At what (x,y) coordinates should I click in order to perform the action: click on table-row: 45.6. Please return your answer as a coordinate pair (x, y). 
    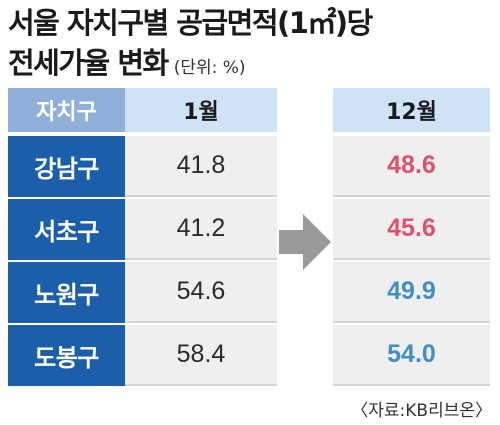
    Looking at the image, I should click on (411, 228).